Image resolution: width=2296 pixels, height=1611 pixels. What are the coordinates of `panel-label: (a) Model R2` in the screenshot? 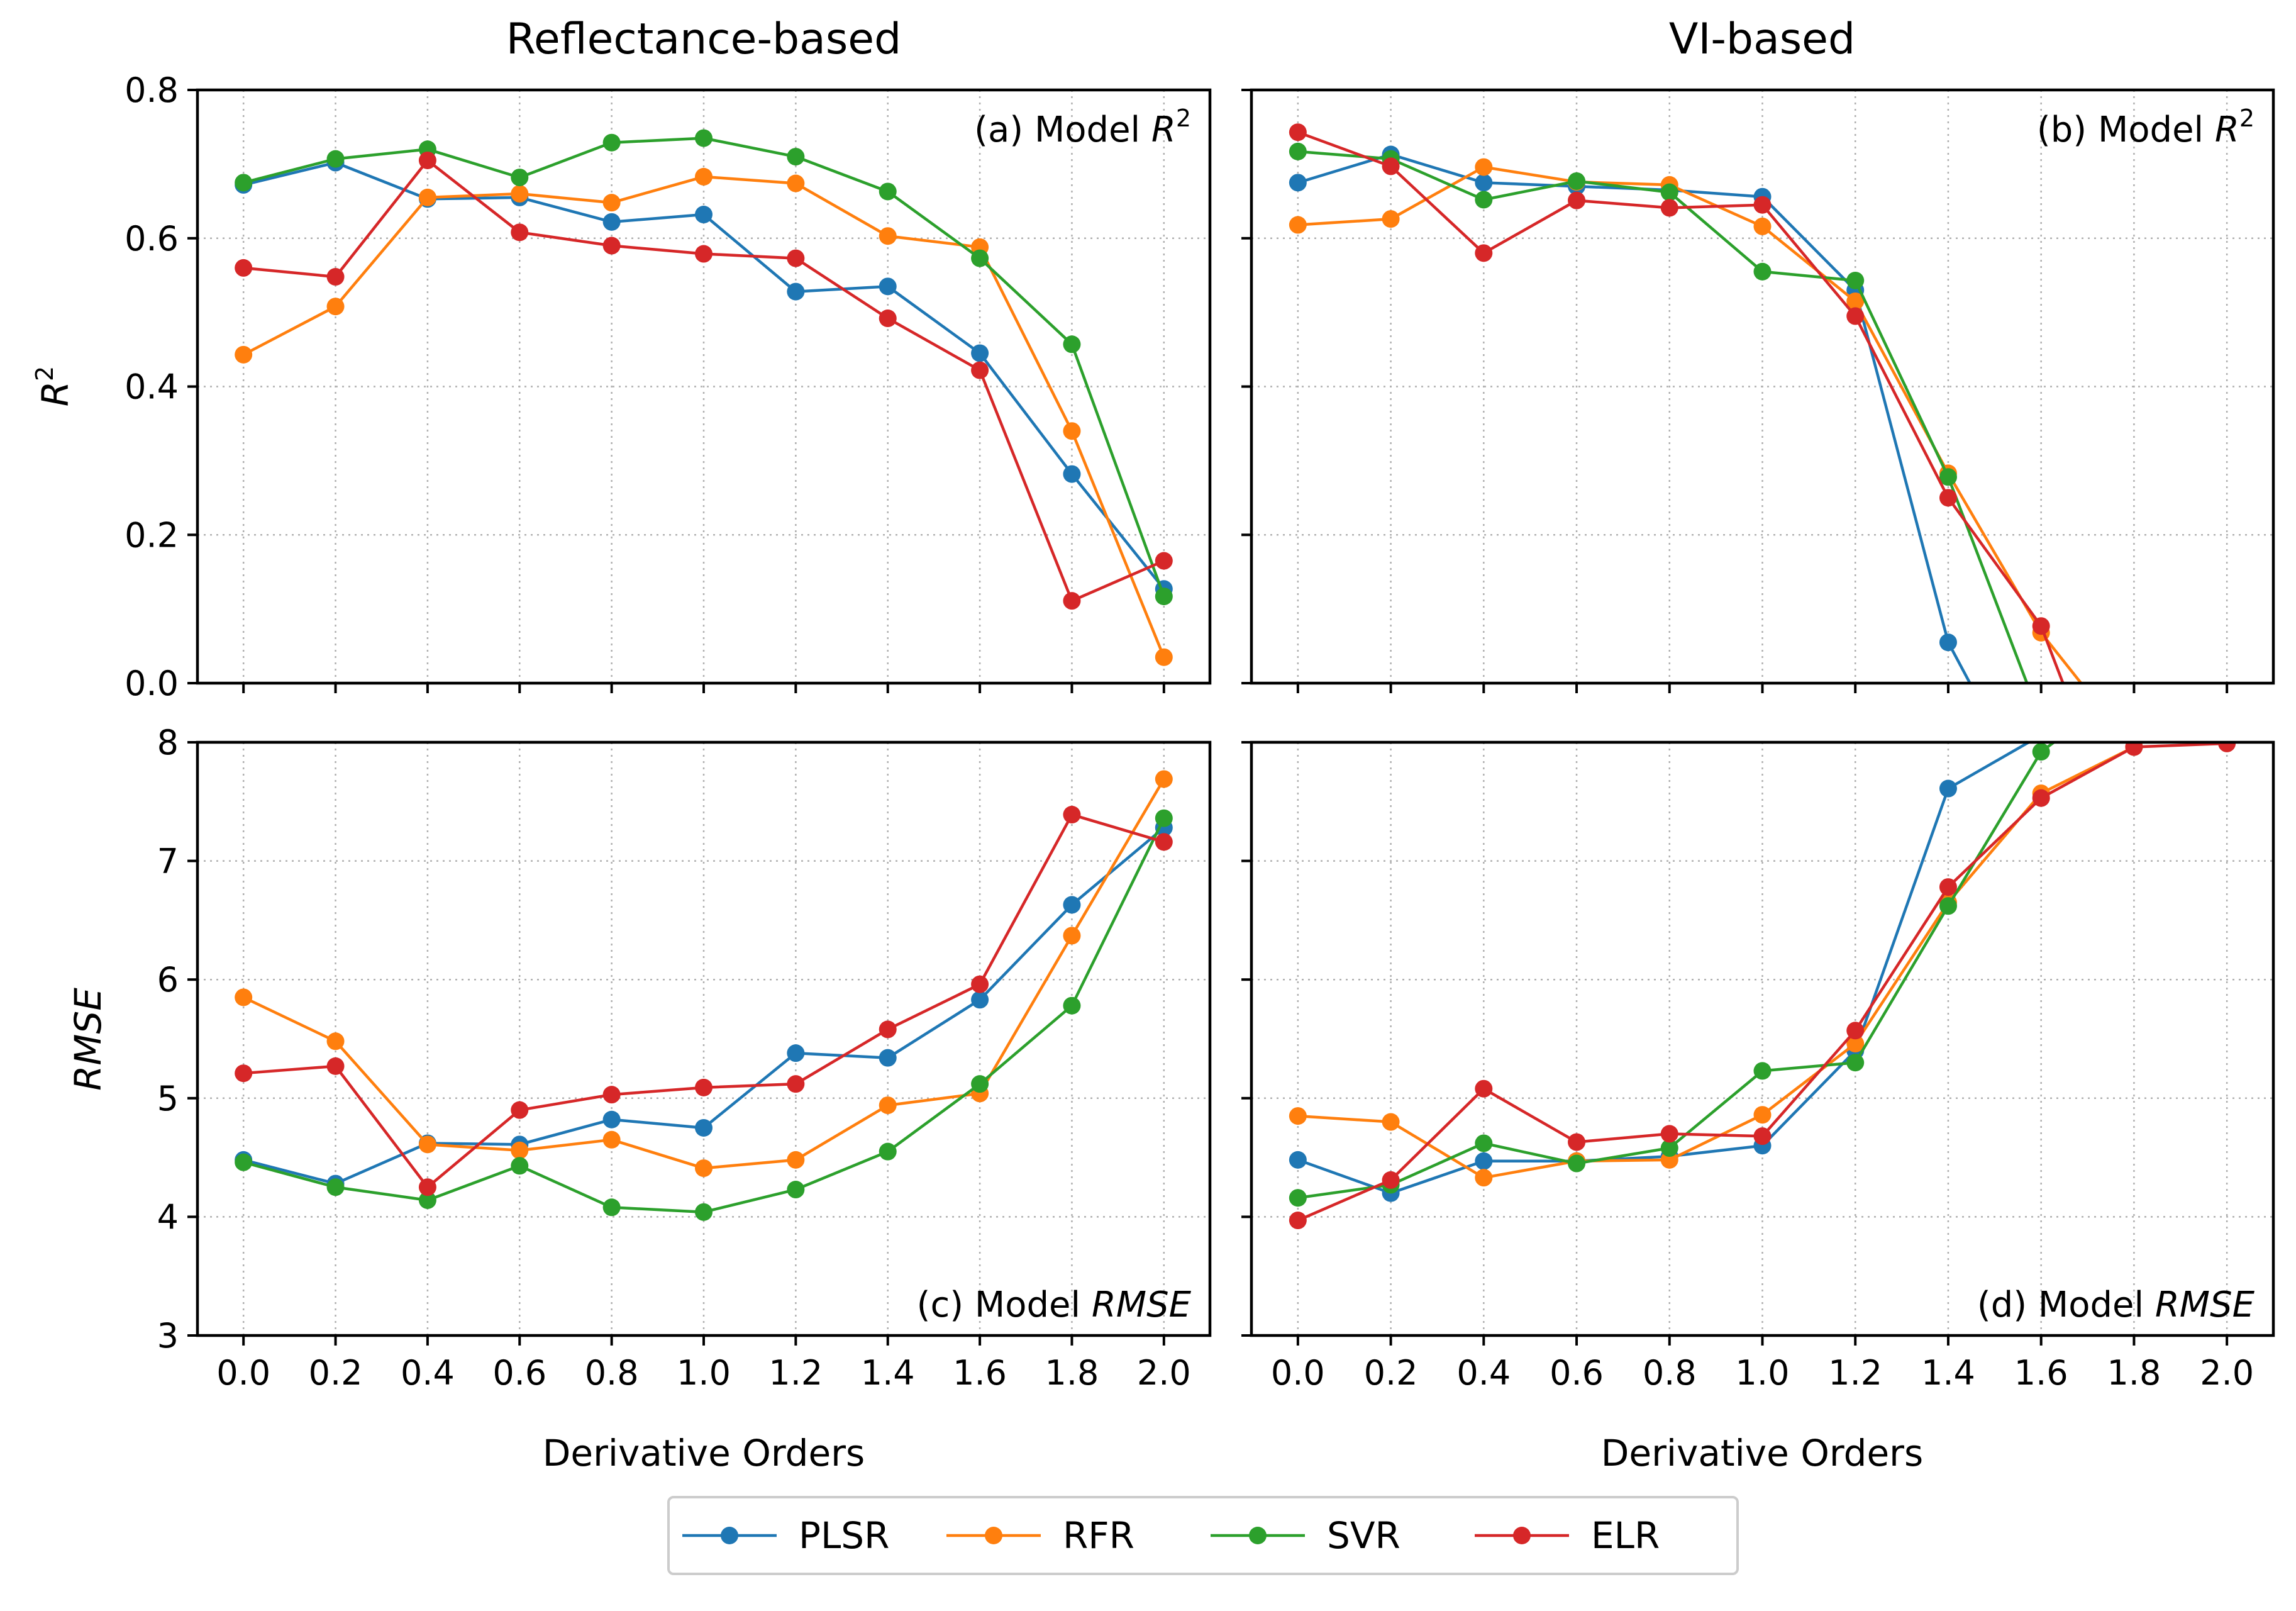 It's located at (1082, 127).